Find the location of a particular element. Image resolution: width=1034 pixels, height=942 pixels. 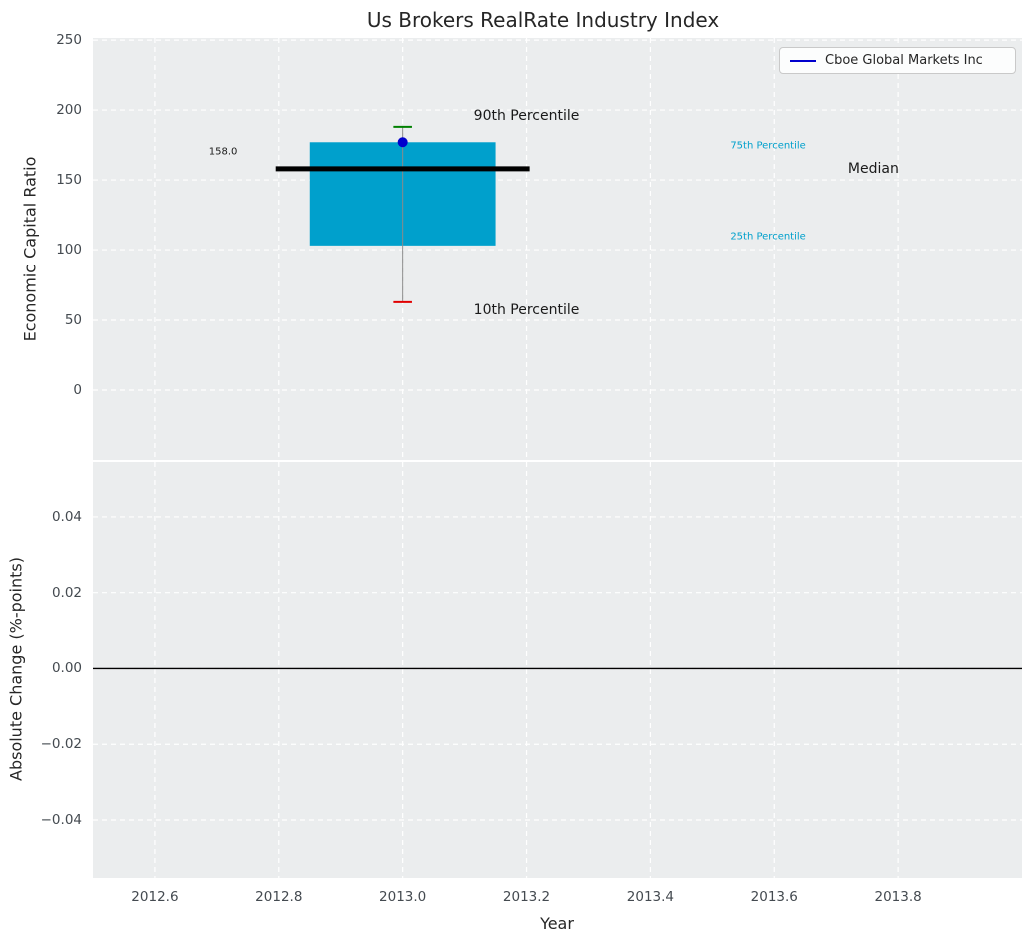

chart-title: Us Brokers RealRate Industry Index is located at coordinates (543, 20).